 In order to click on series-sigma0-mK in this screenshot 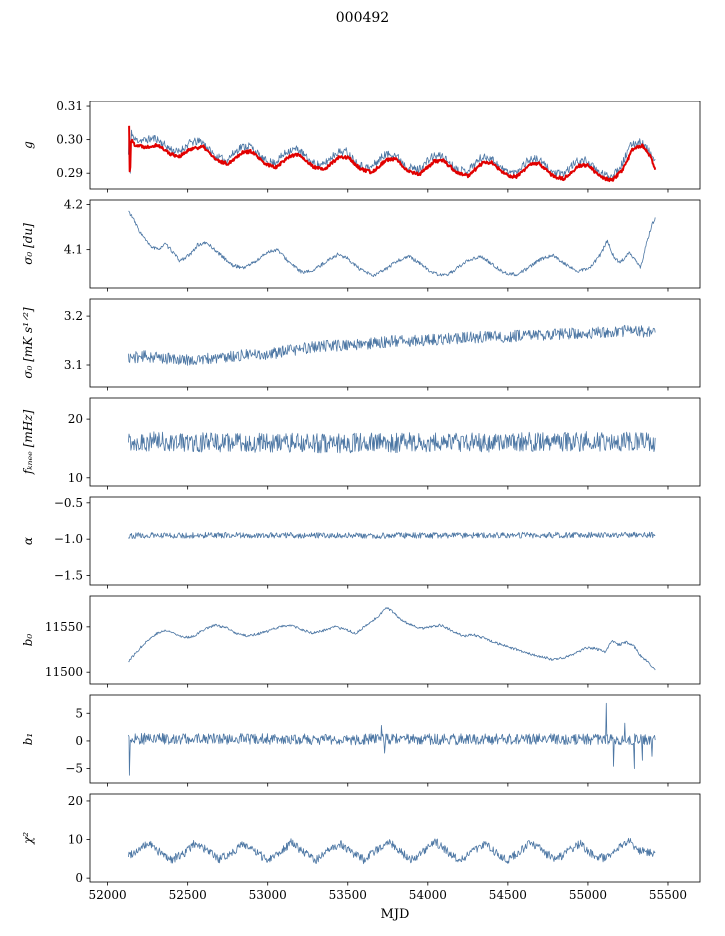, I will do `click(392, 345)`.